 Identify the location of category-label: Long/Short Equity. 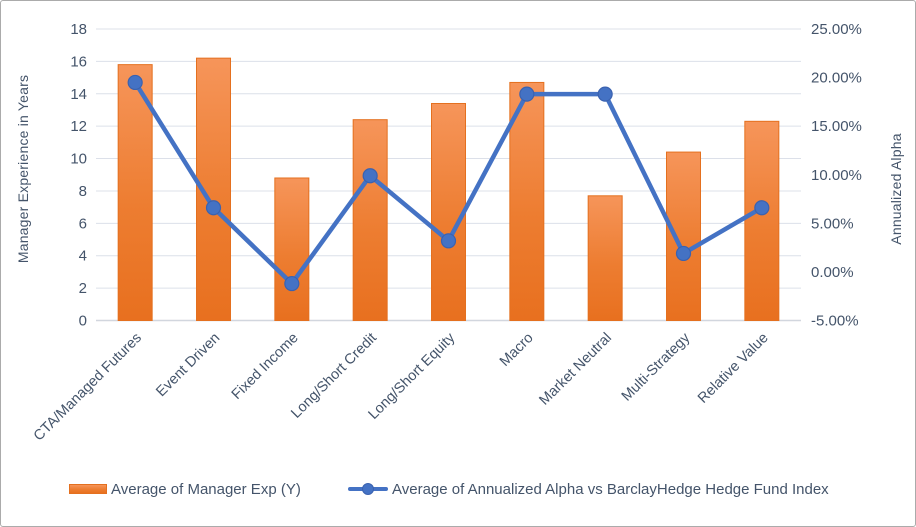
(411, 375).